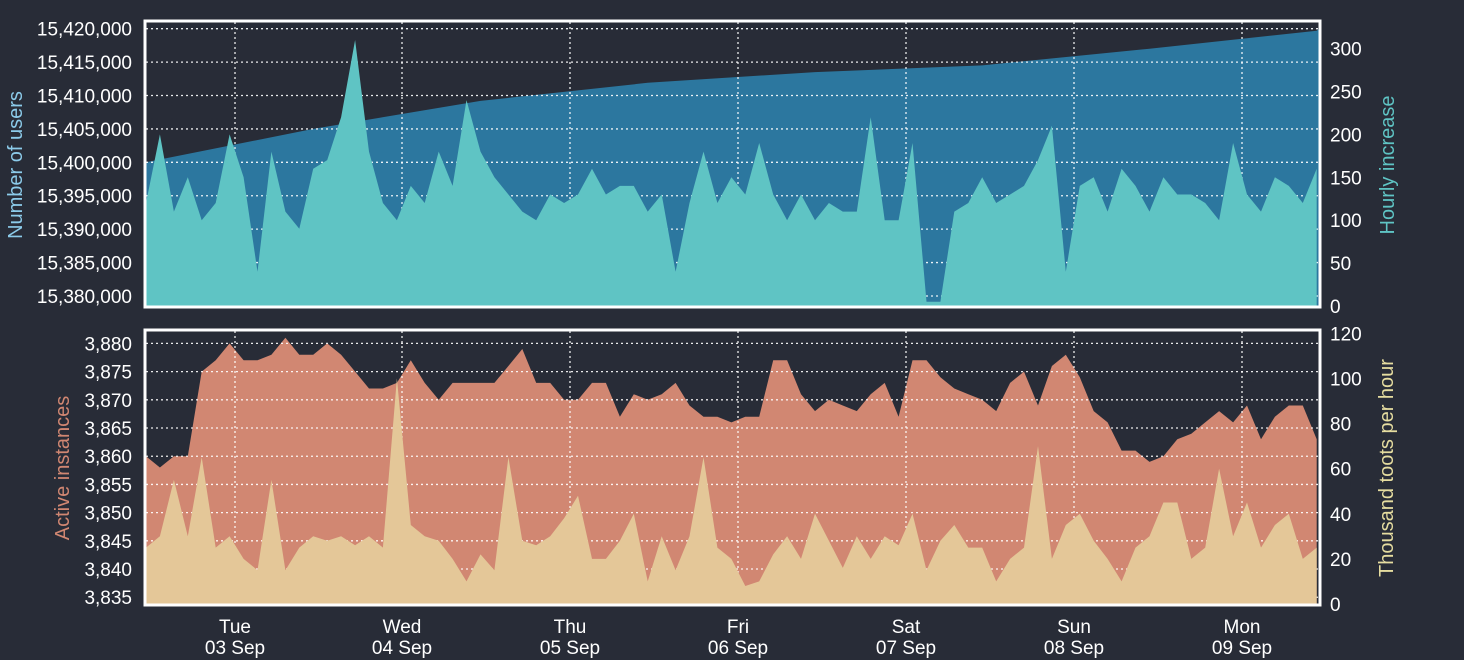  I want to click on x-tick-date-label: 05 Sep, so click(570, 648).